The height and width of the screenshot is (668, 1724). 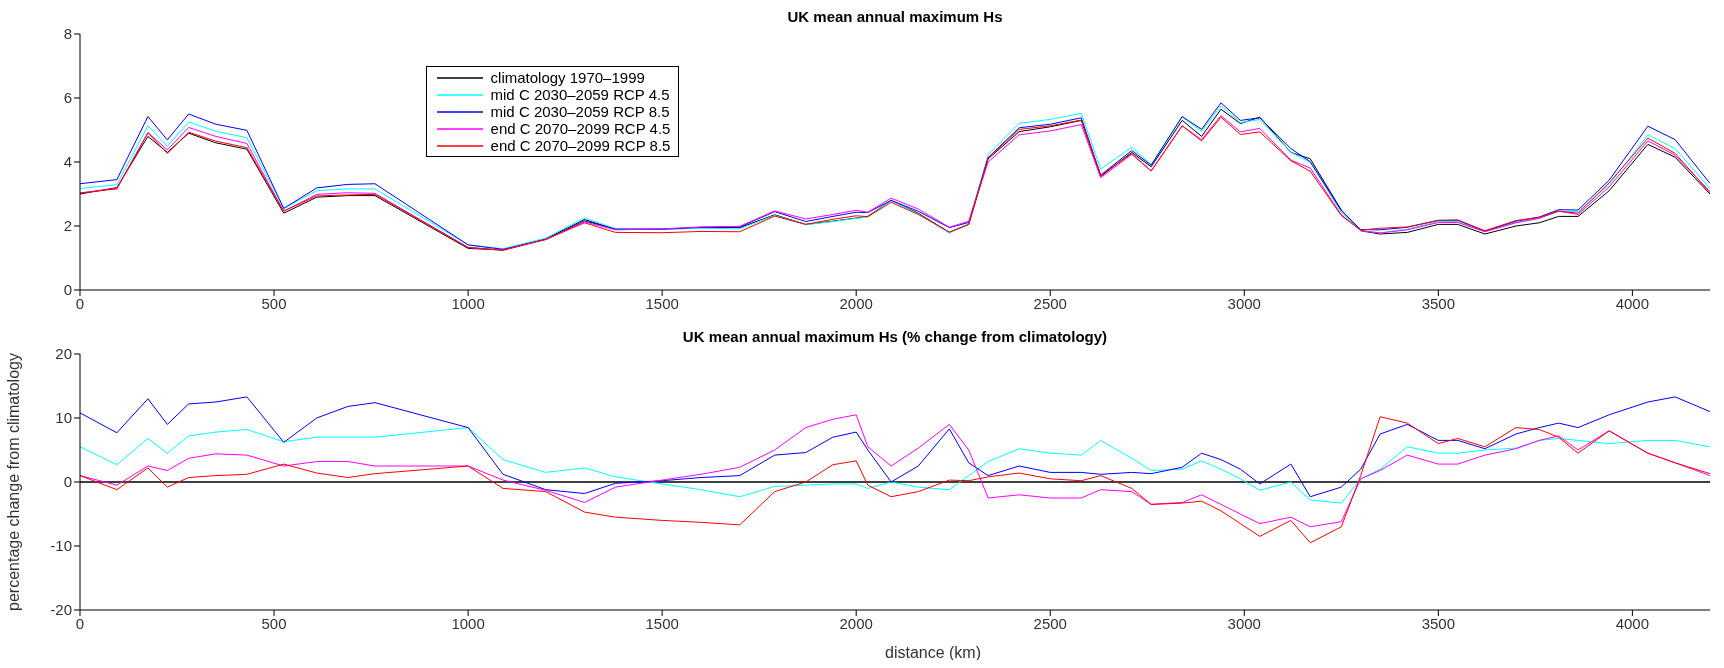 I want to click on chart-title: UK mean annual maximum Hs, so click(x=895, y=16).